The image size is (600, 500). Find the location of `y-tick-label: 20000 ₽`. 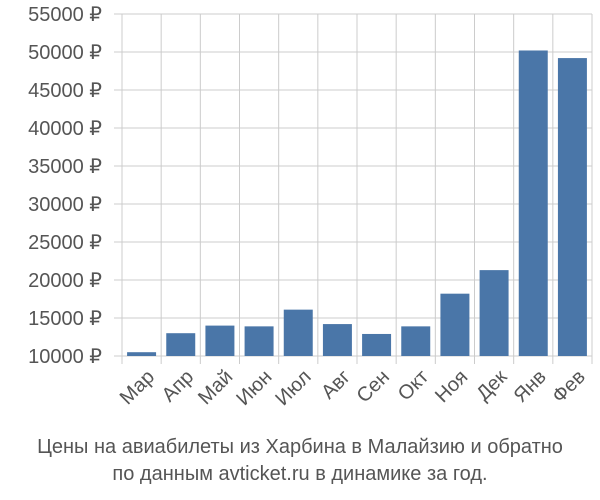

y-tick-label: 20000 ₽ is located at coordinates (65, 281).